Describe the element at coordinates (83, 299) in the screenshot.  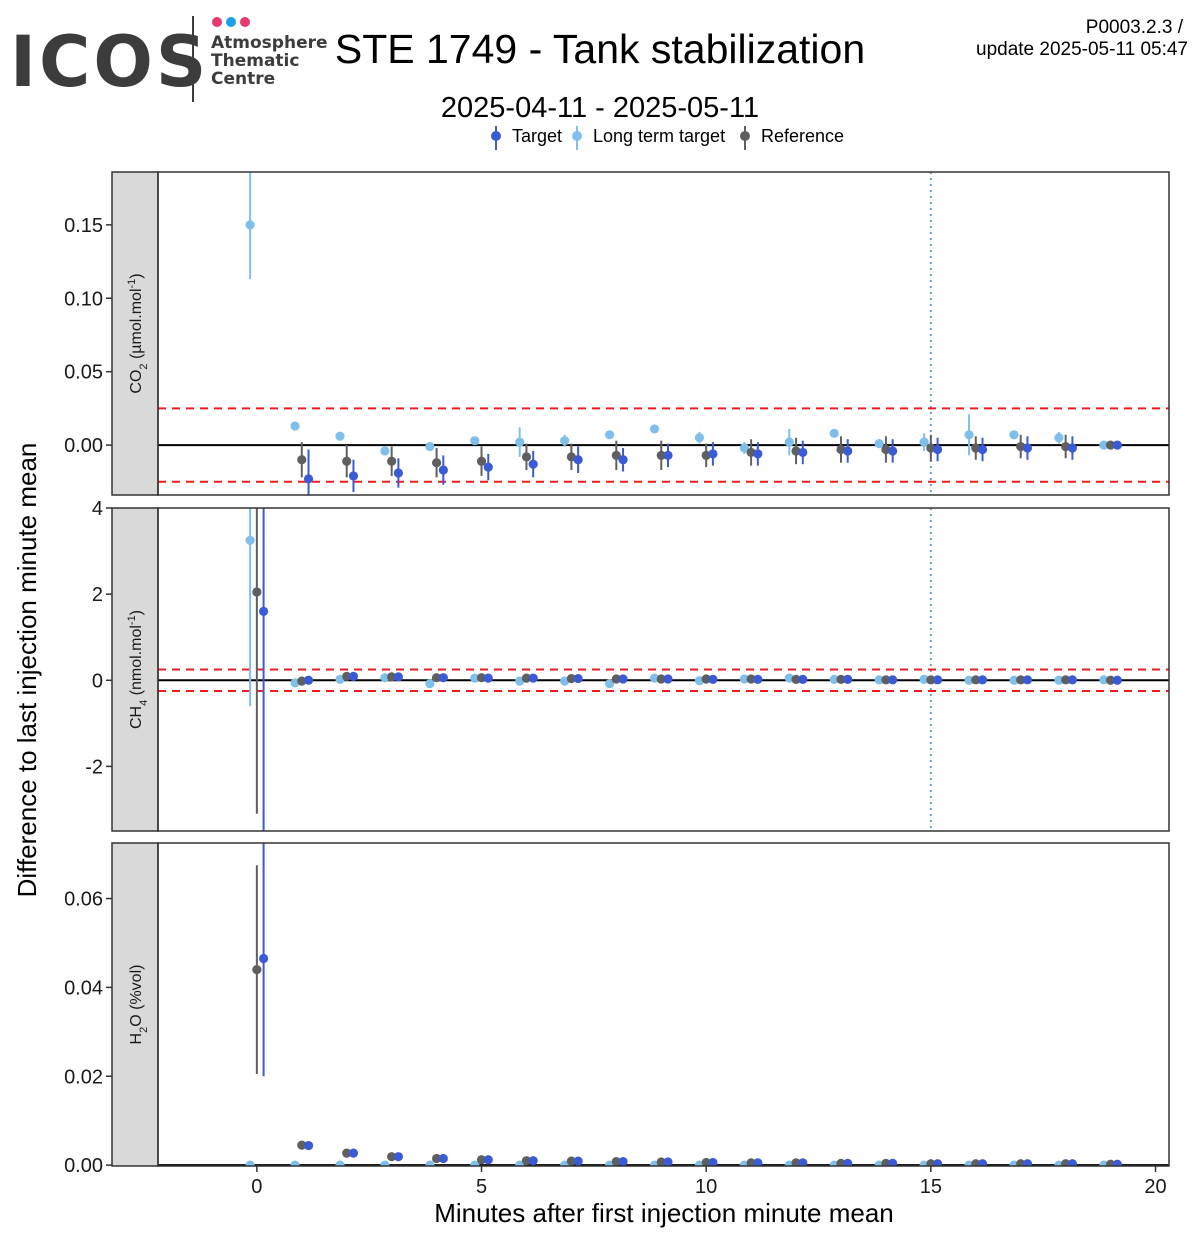
I see `y-tick-label: 0.10` at that location.